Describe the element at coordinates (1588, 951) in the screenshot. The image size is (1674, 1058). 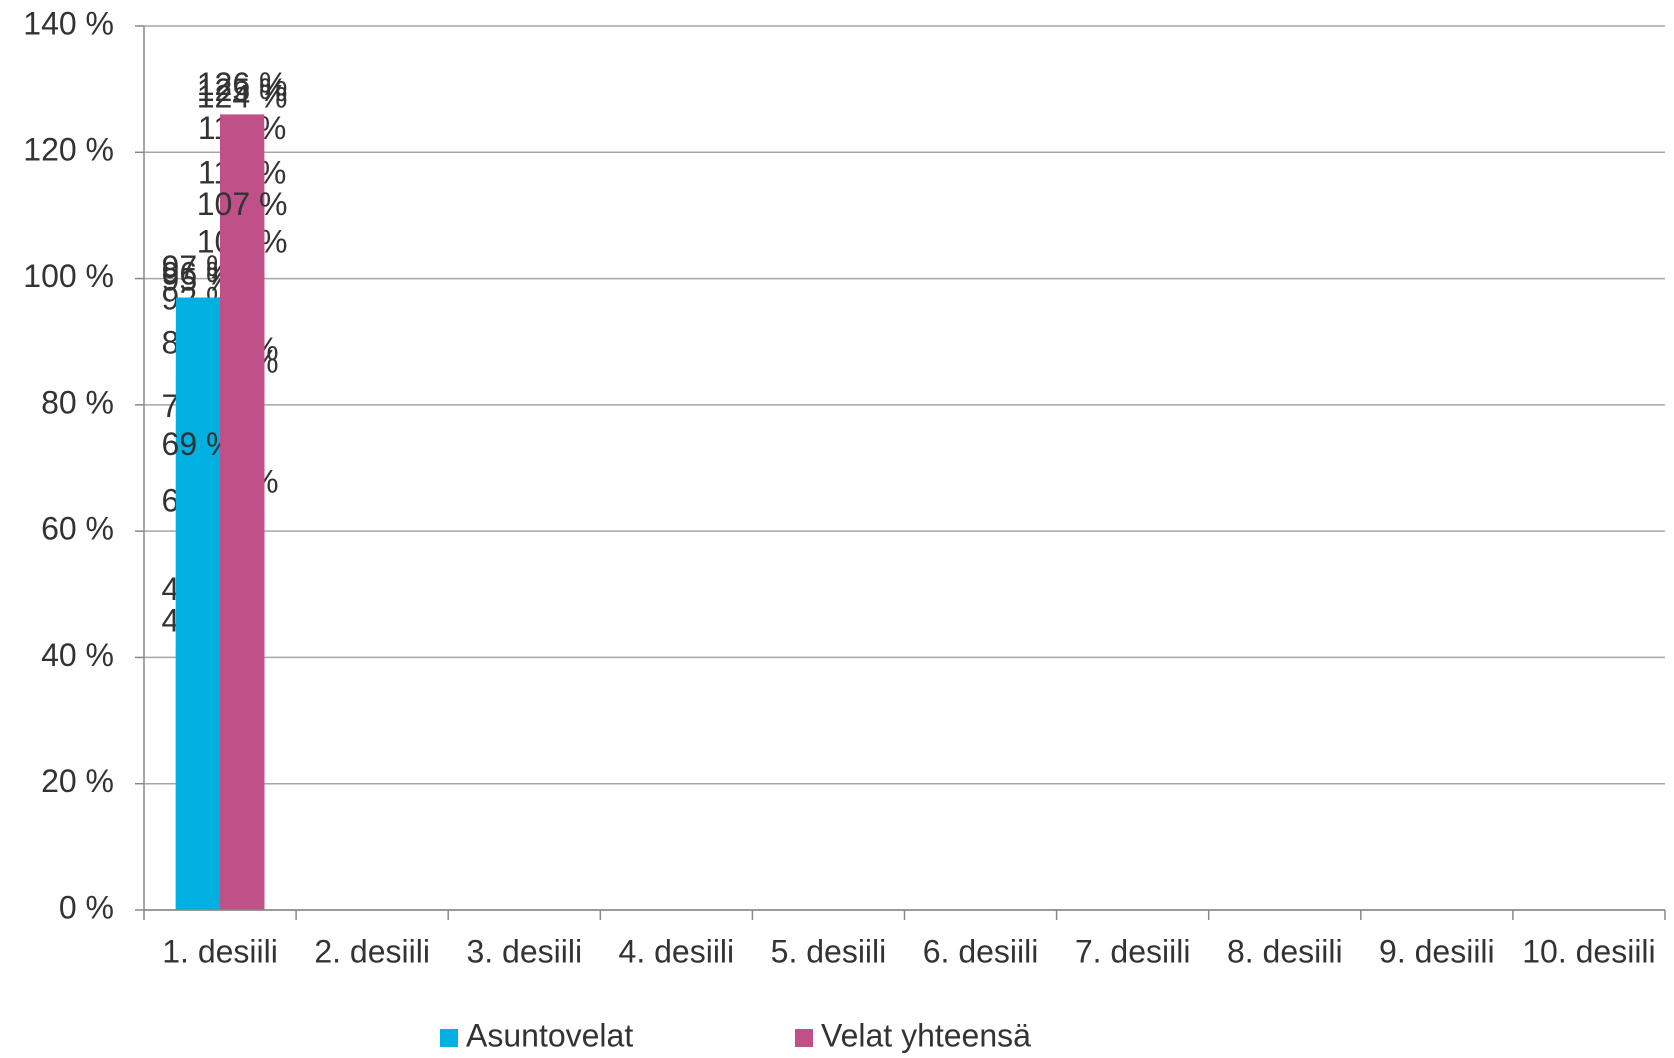
I see `x-tick-label: 10. desiili` at that location.